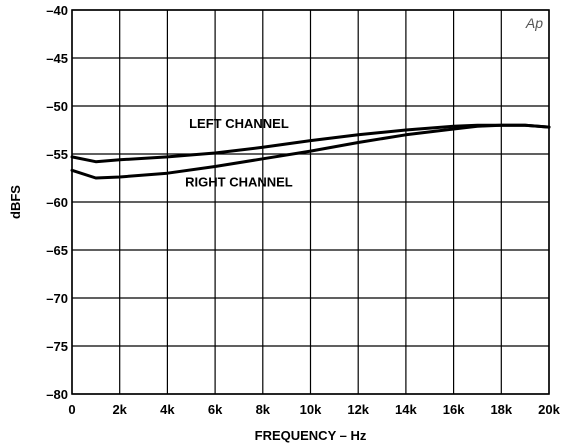 The height and width of the screenshot is (445, 569). I want to click on x-tick-labels: 0 2k 4k 6k 8k 10k 12k 14k 16k 18k 20k, so click(314, 409).